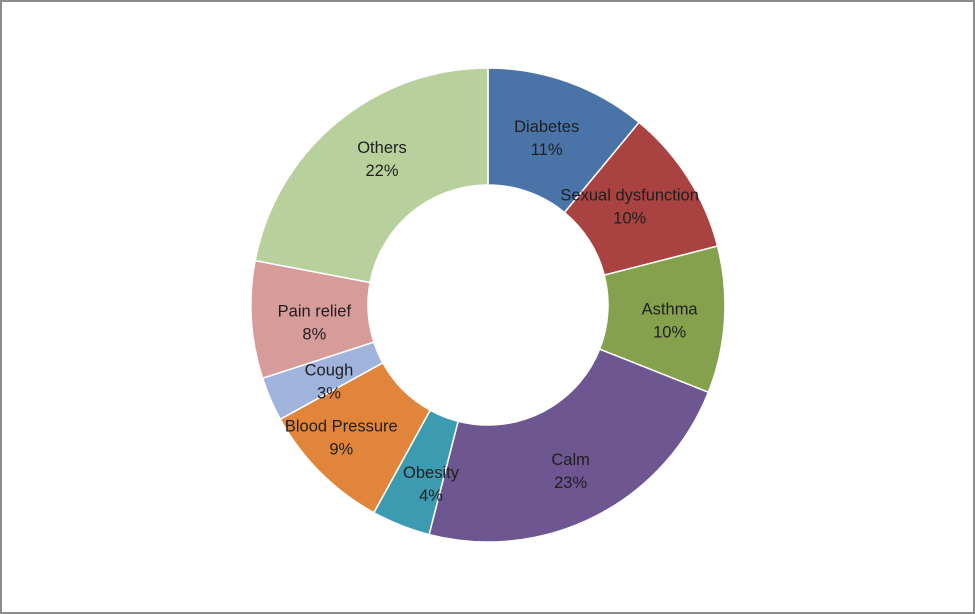 Image resolution: width=975 pixels, height=614 pixels. I want to click on slice-label-asthma: Asthma, so click(670, 309).